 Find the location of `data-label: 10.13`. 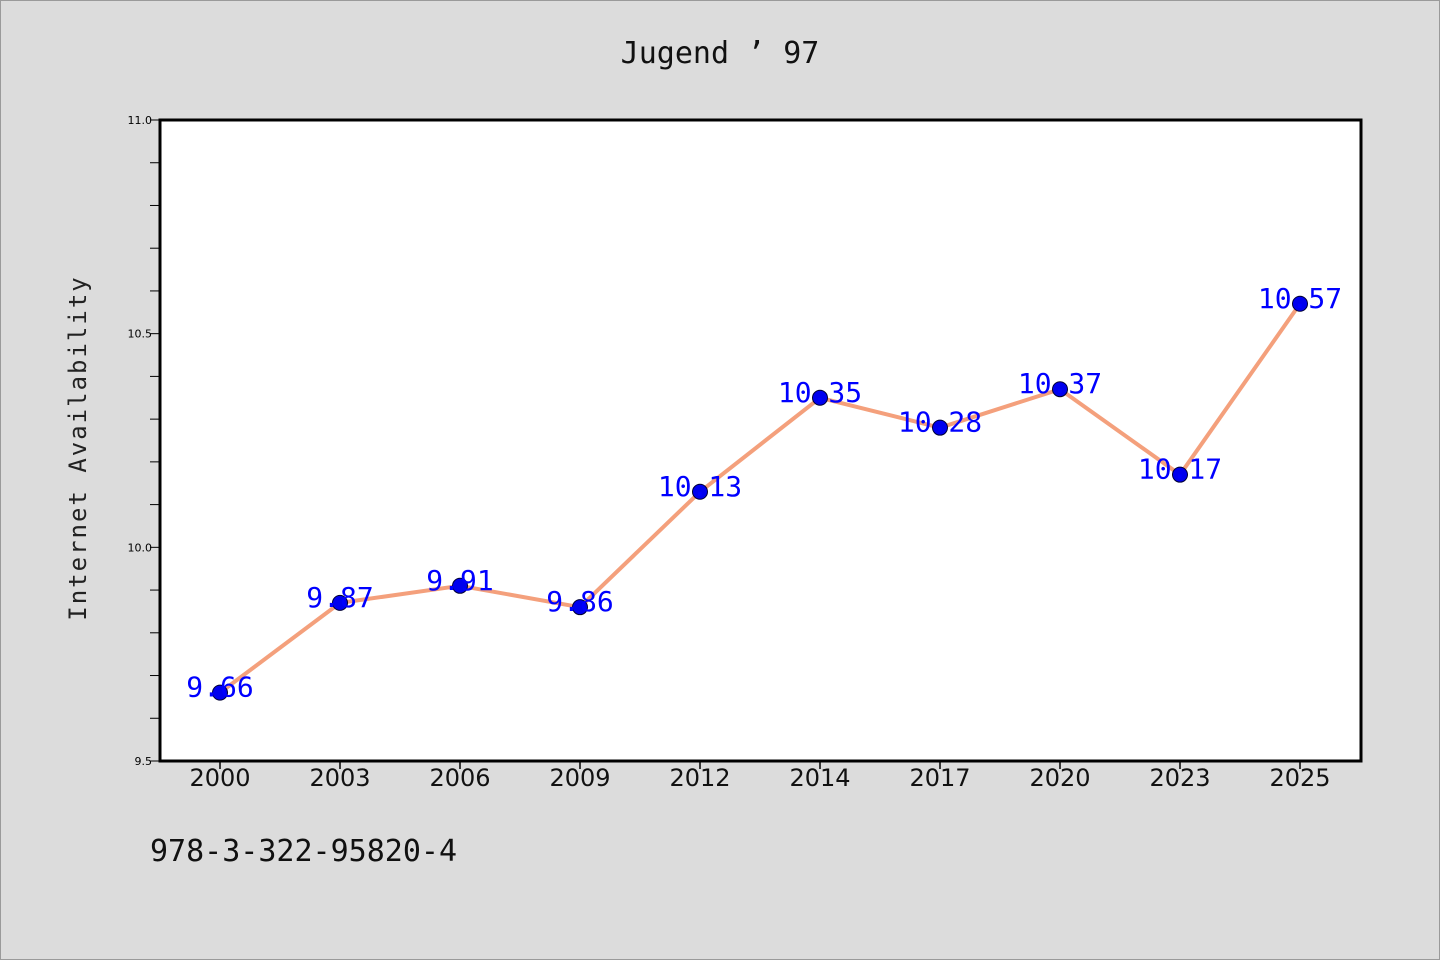

data-label: 10.13 is located at coordinates (700, 486).